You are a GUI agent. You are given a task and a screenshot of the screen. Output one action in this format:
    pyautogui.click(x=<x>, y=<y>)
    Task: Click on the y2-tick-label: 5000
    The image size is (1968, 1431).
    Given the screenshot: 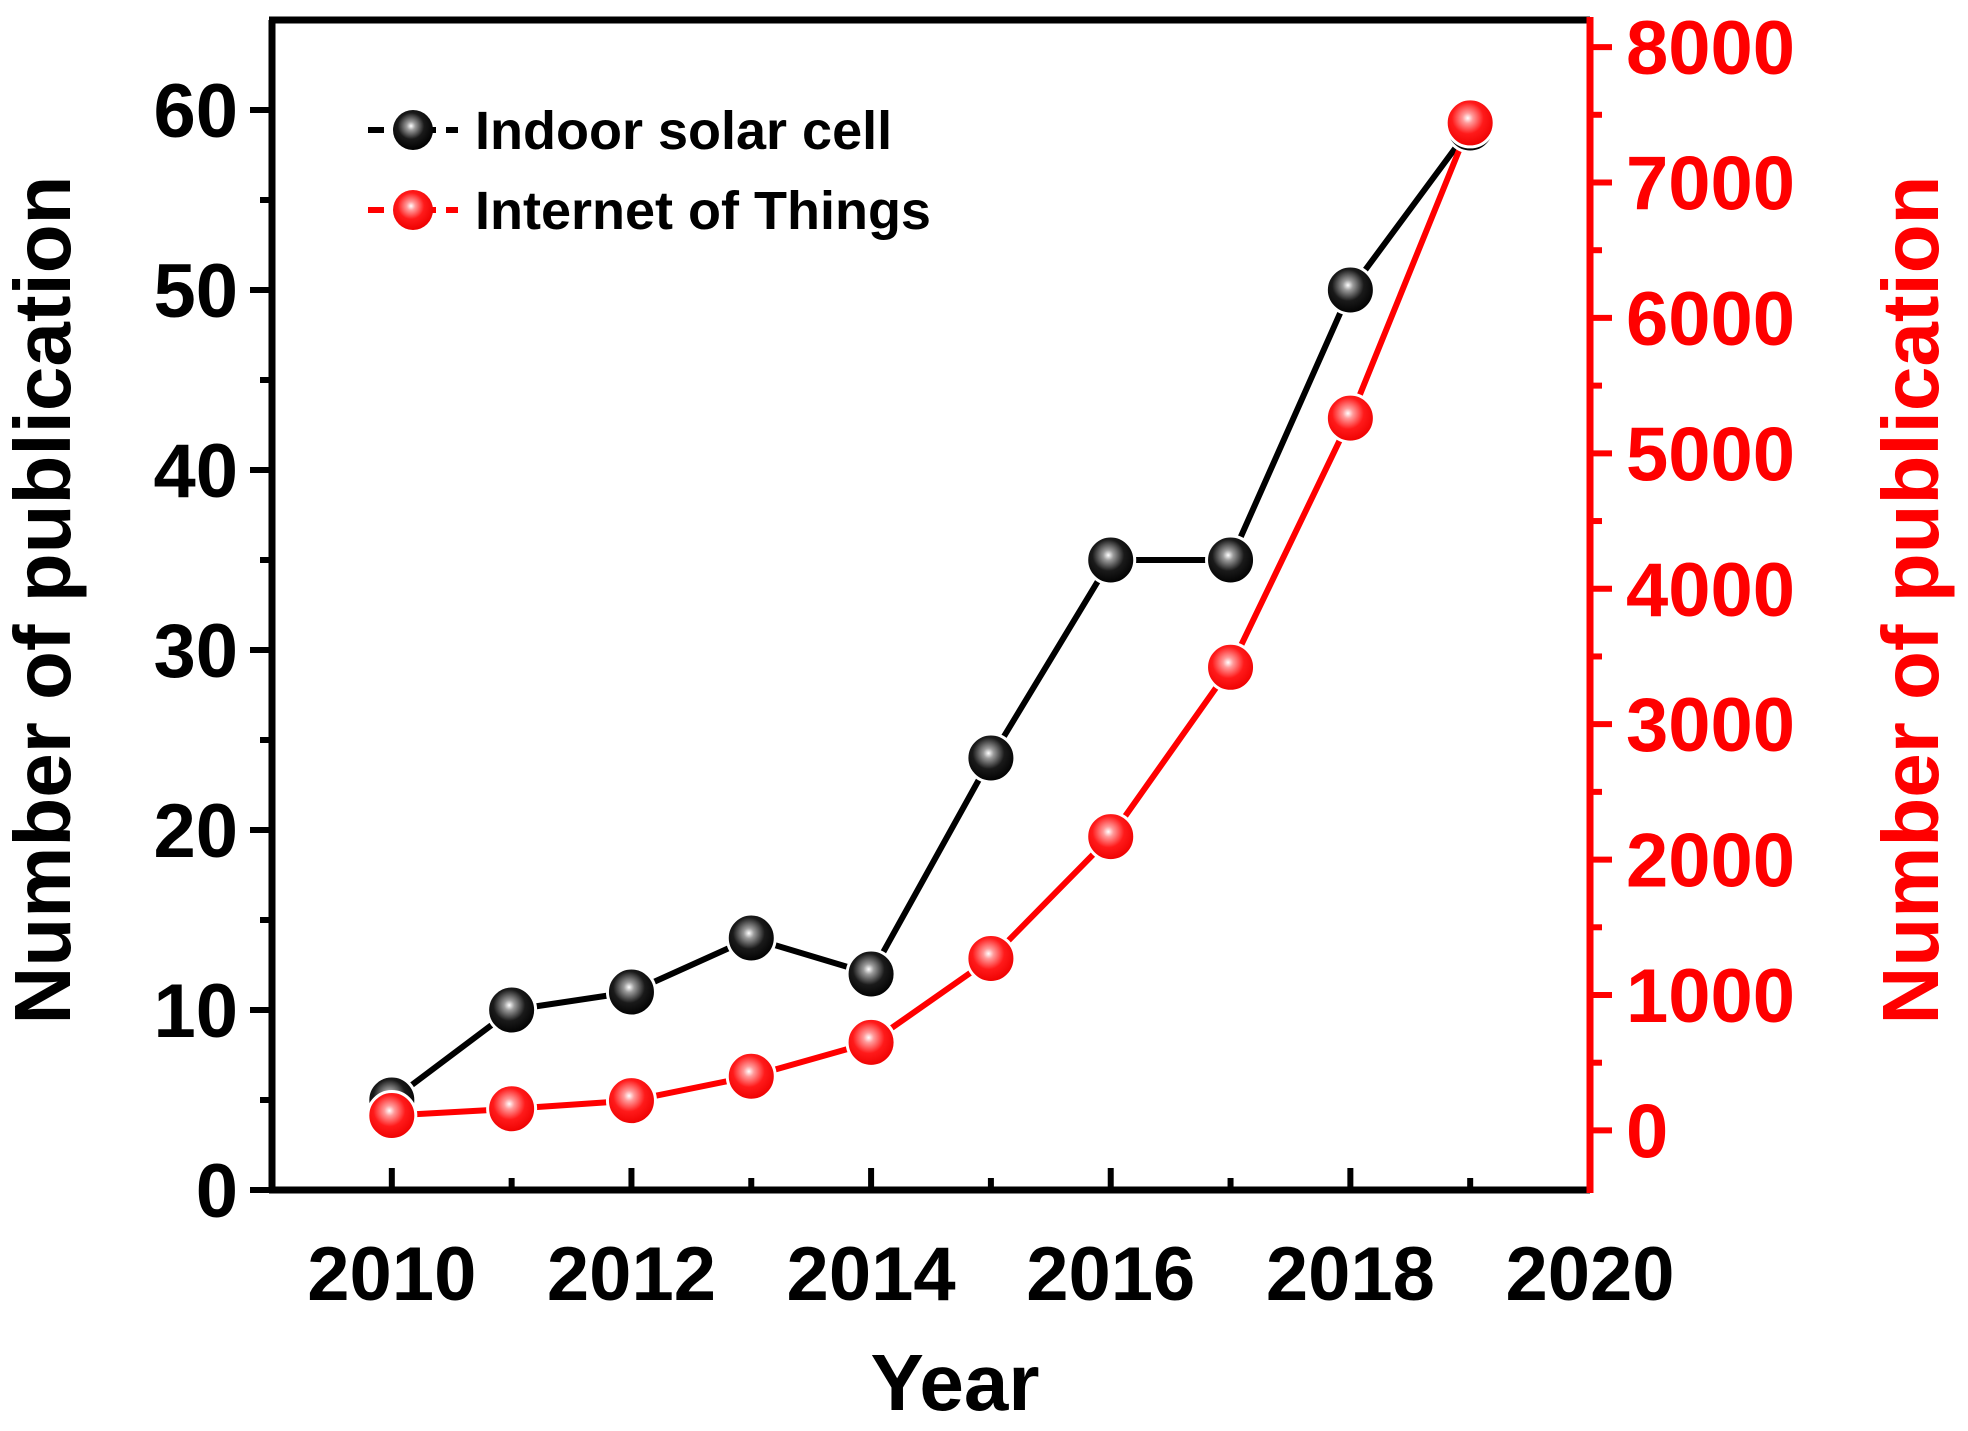 What is the action you would take?
    pyautogui.click(x=1710, y=454)
    